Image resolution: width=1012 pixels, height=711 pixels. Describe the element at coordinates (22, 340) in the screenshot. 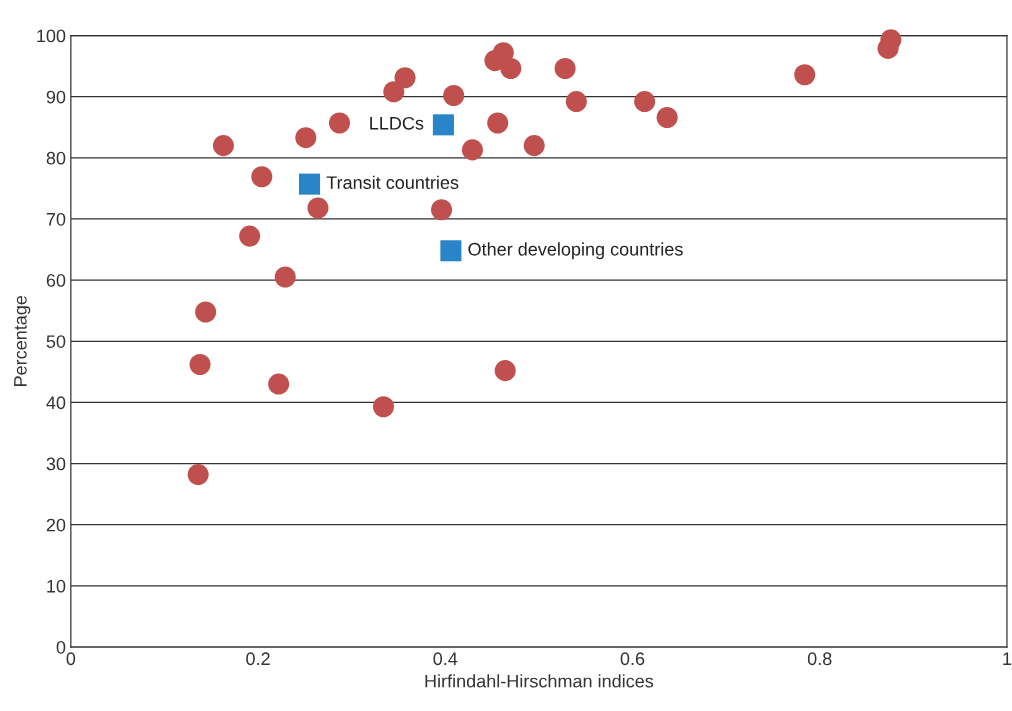

I see `y-axis-title: Percentage` at that location.